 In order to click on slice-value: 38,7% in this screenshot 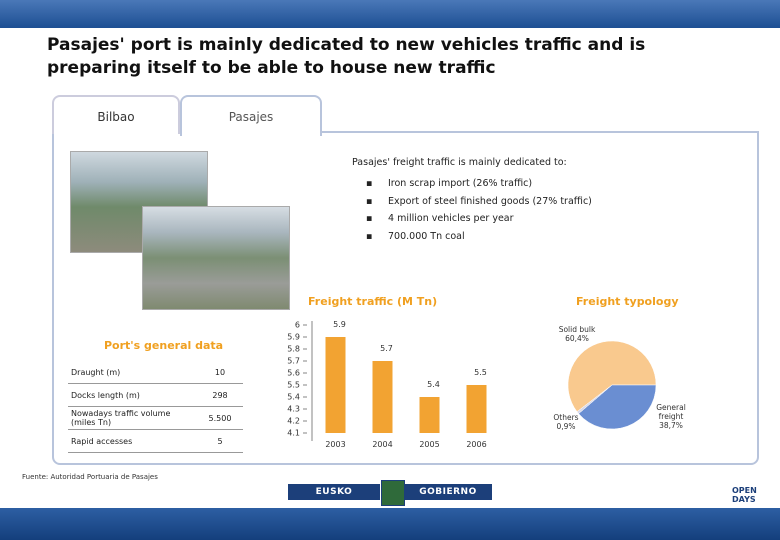, I will do `click(671, 425)`.